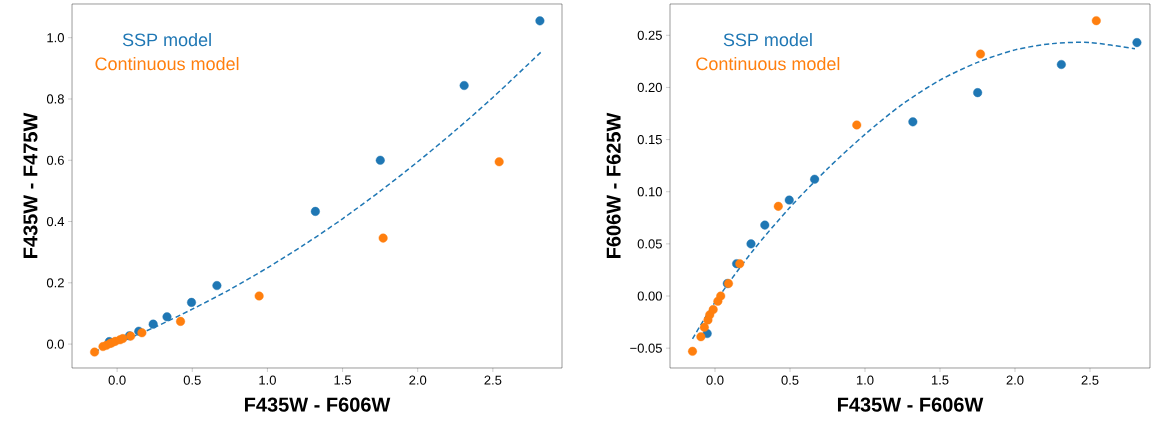 The width and height of the screenshot is (1154, 431). Describe the element at coordinates (613, 185) in the screenshot. I see `y-axis-title: F606W - F625W` at that location.